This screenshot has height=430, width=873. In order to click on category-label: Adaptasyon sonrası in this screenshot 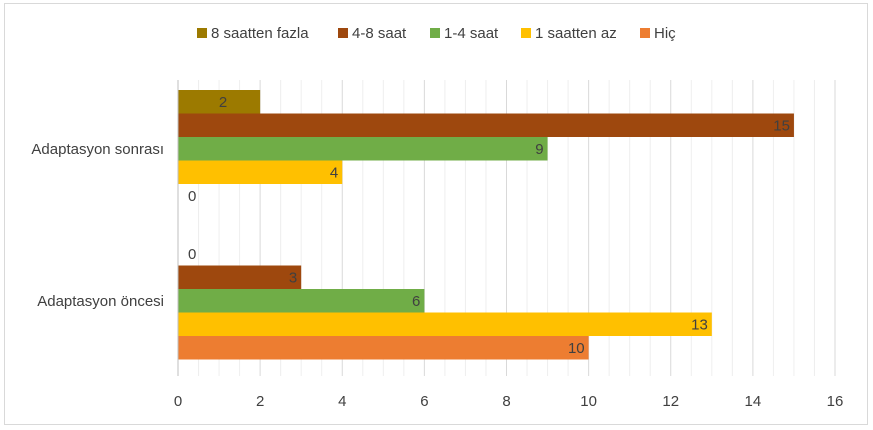, I will do `click(97, 149)`.